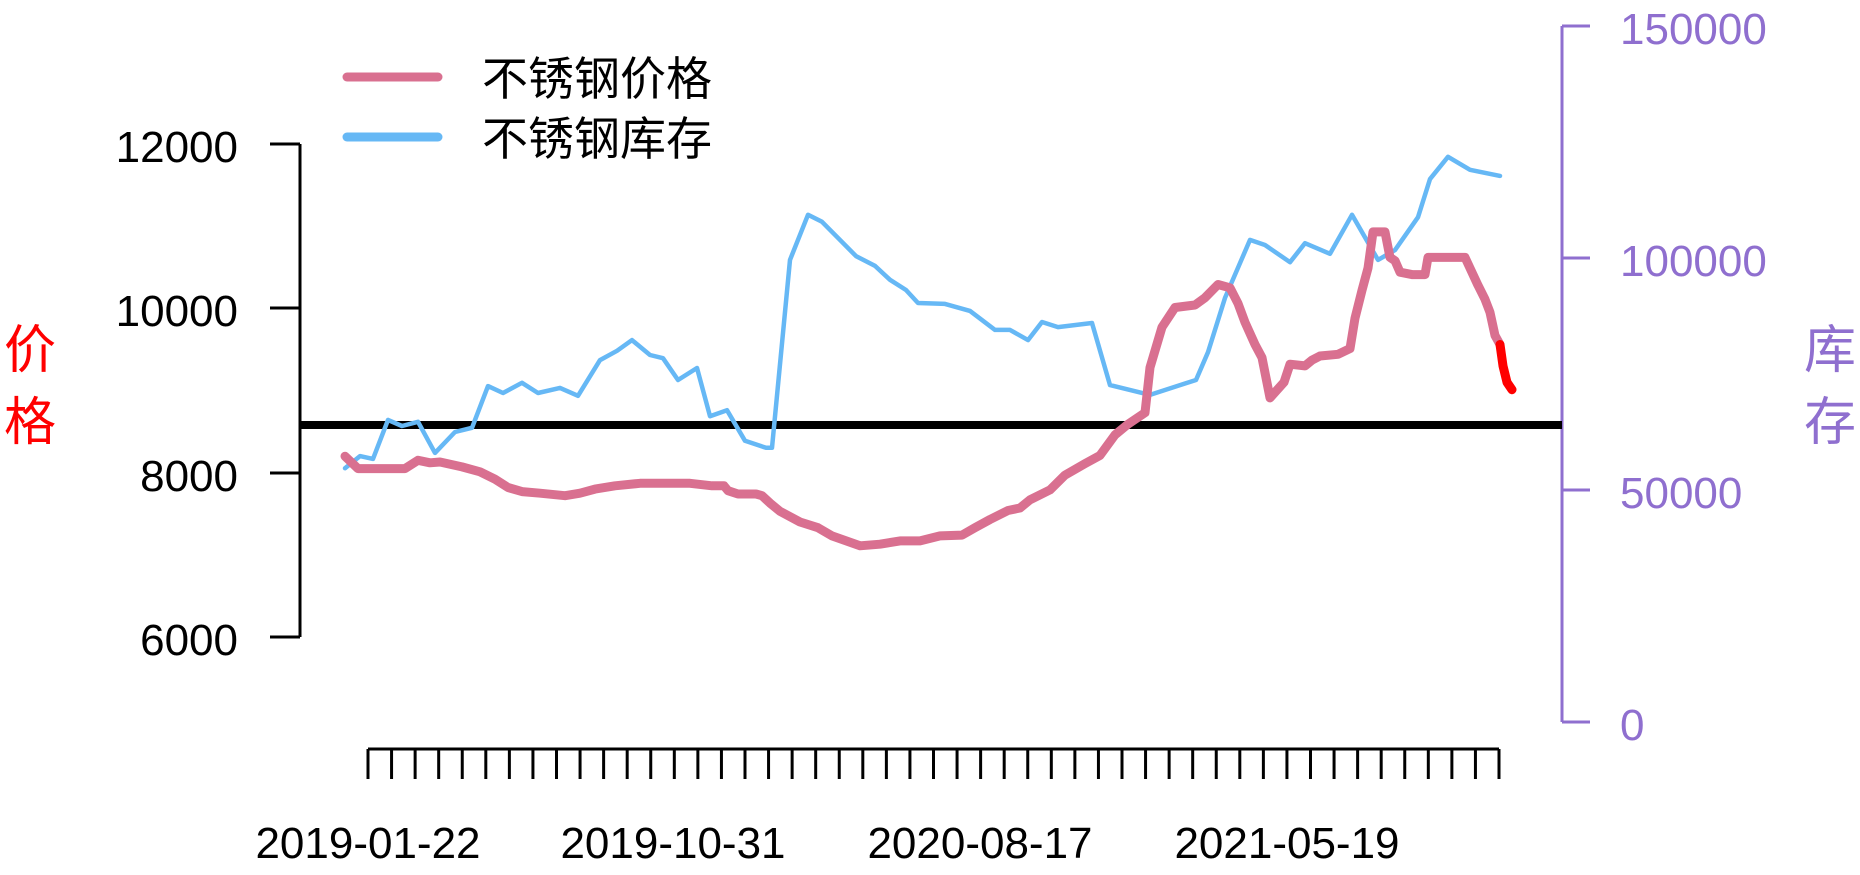 Image resolution: width=1860 pixels, height=875 pixels. I want to click on right-tick-label: 0, so click(1632, 725).